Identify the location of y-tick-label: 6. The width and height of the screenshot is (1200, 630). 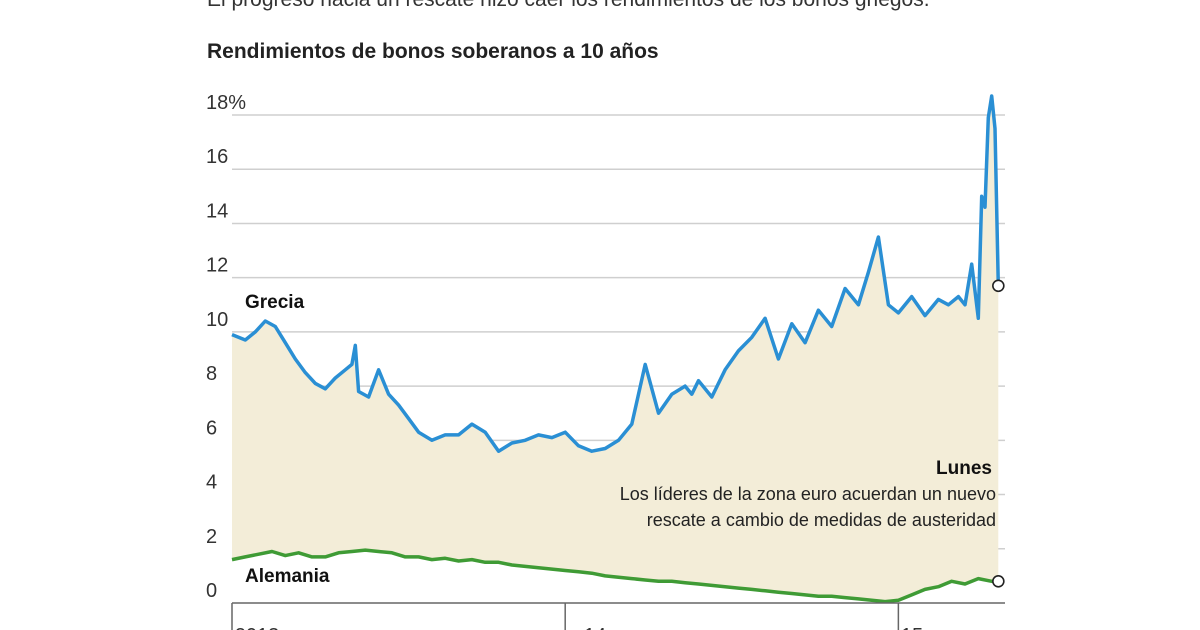
(211, 428).